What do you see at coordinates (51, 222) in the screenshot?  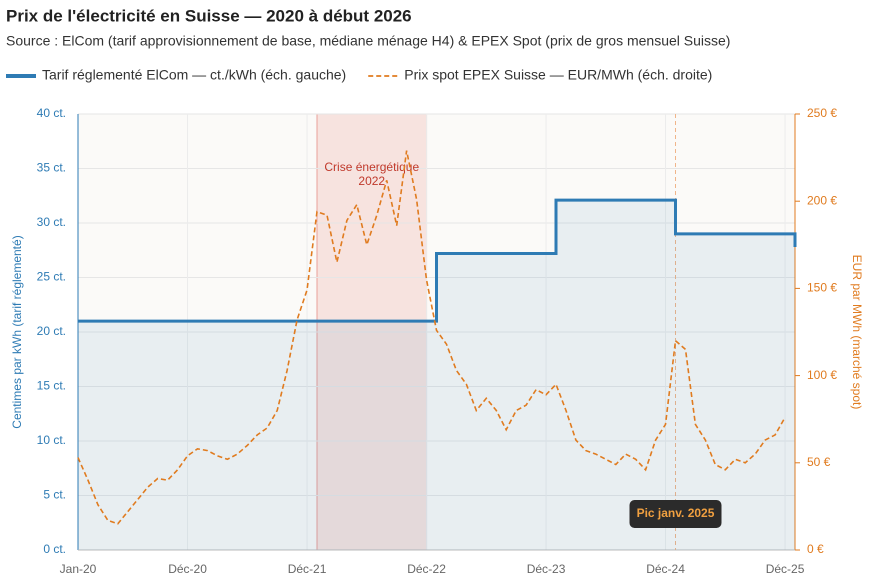 I see `y-tick-label: 30 ct.` at bounding box center [51, 222].